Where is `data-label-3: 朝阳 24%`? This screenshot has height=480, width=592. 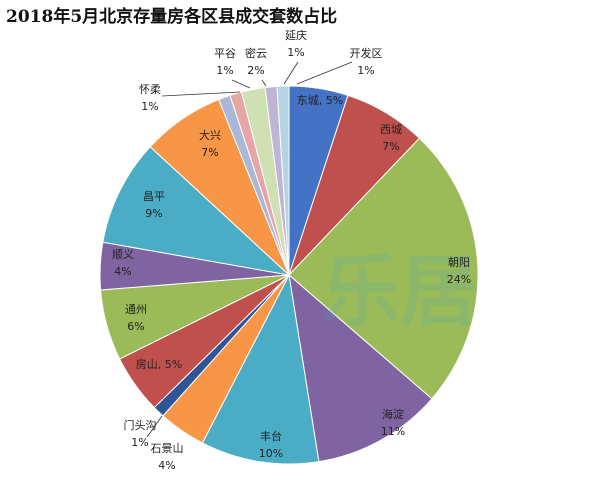
data-label-3: 朝阳 24% is located at coordinates (459, 271).